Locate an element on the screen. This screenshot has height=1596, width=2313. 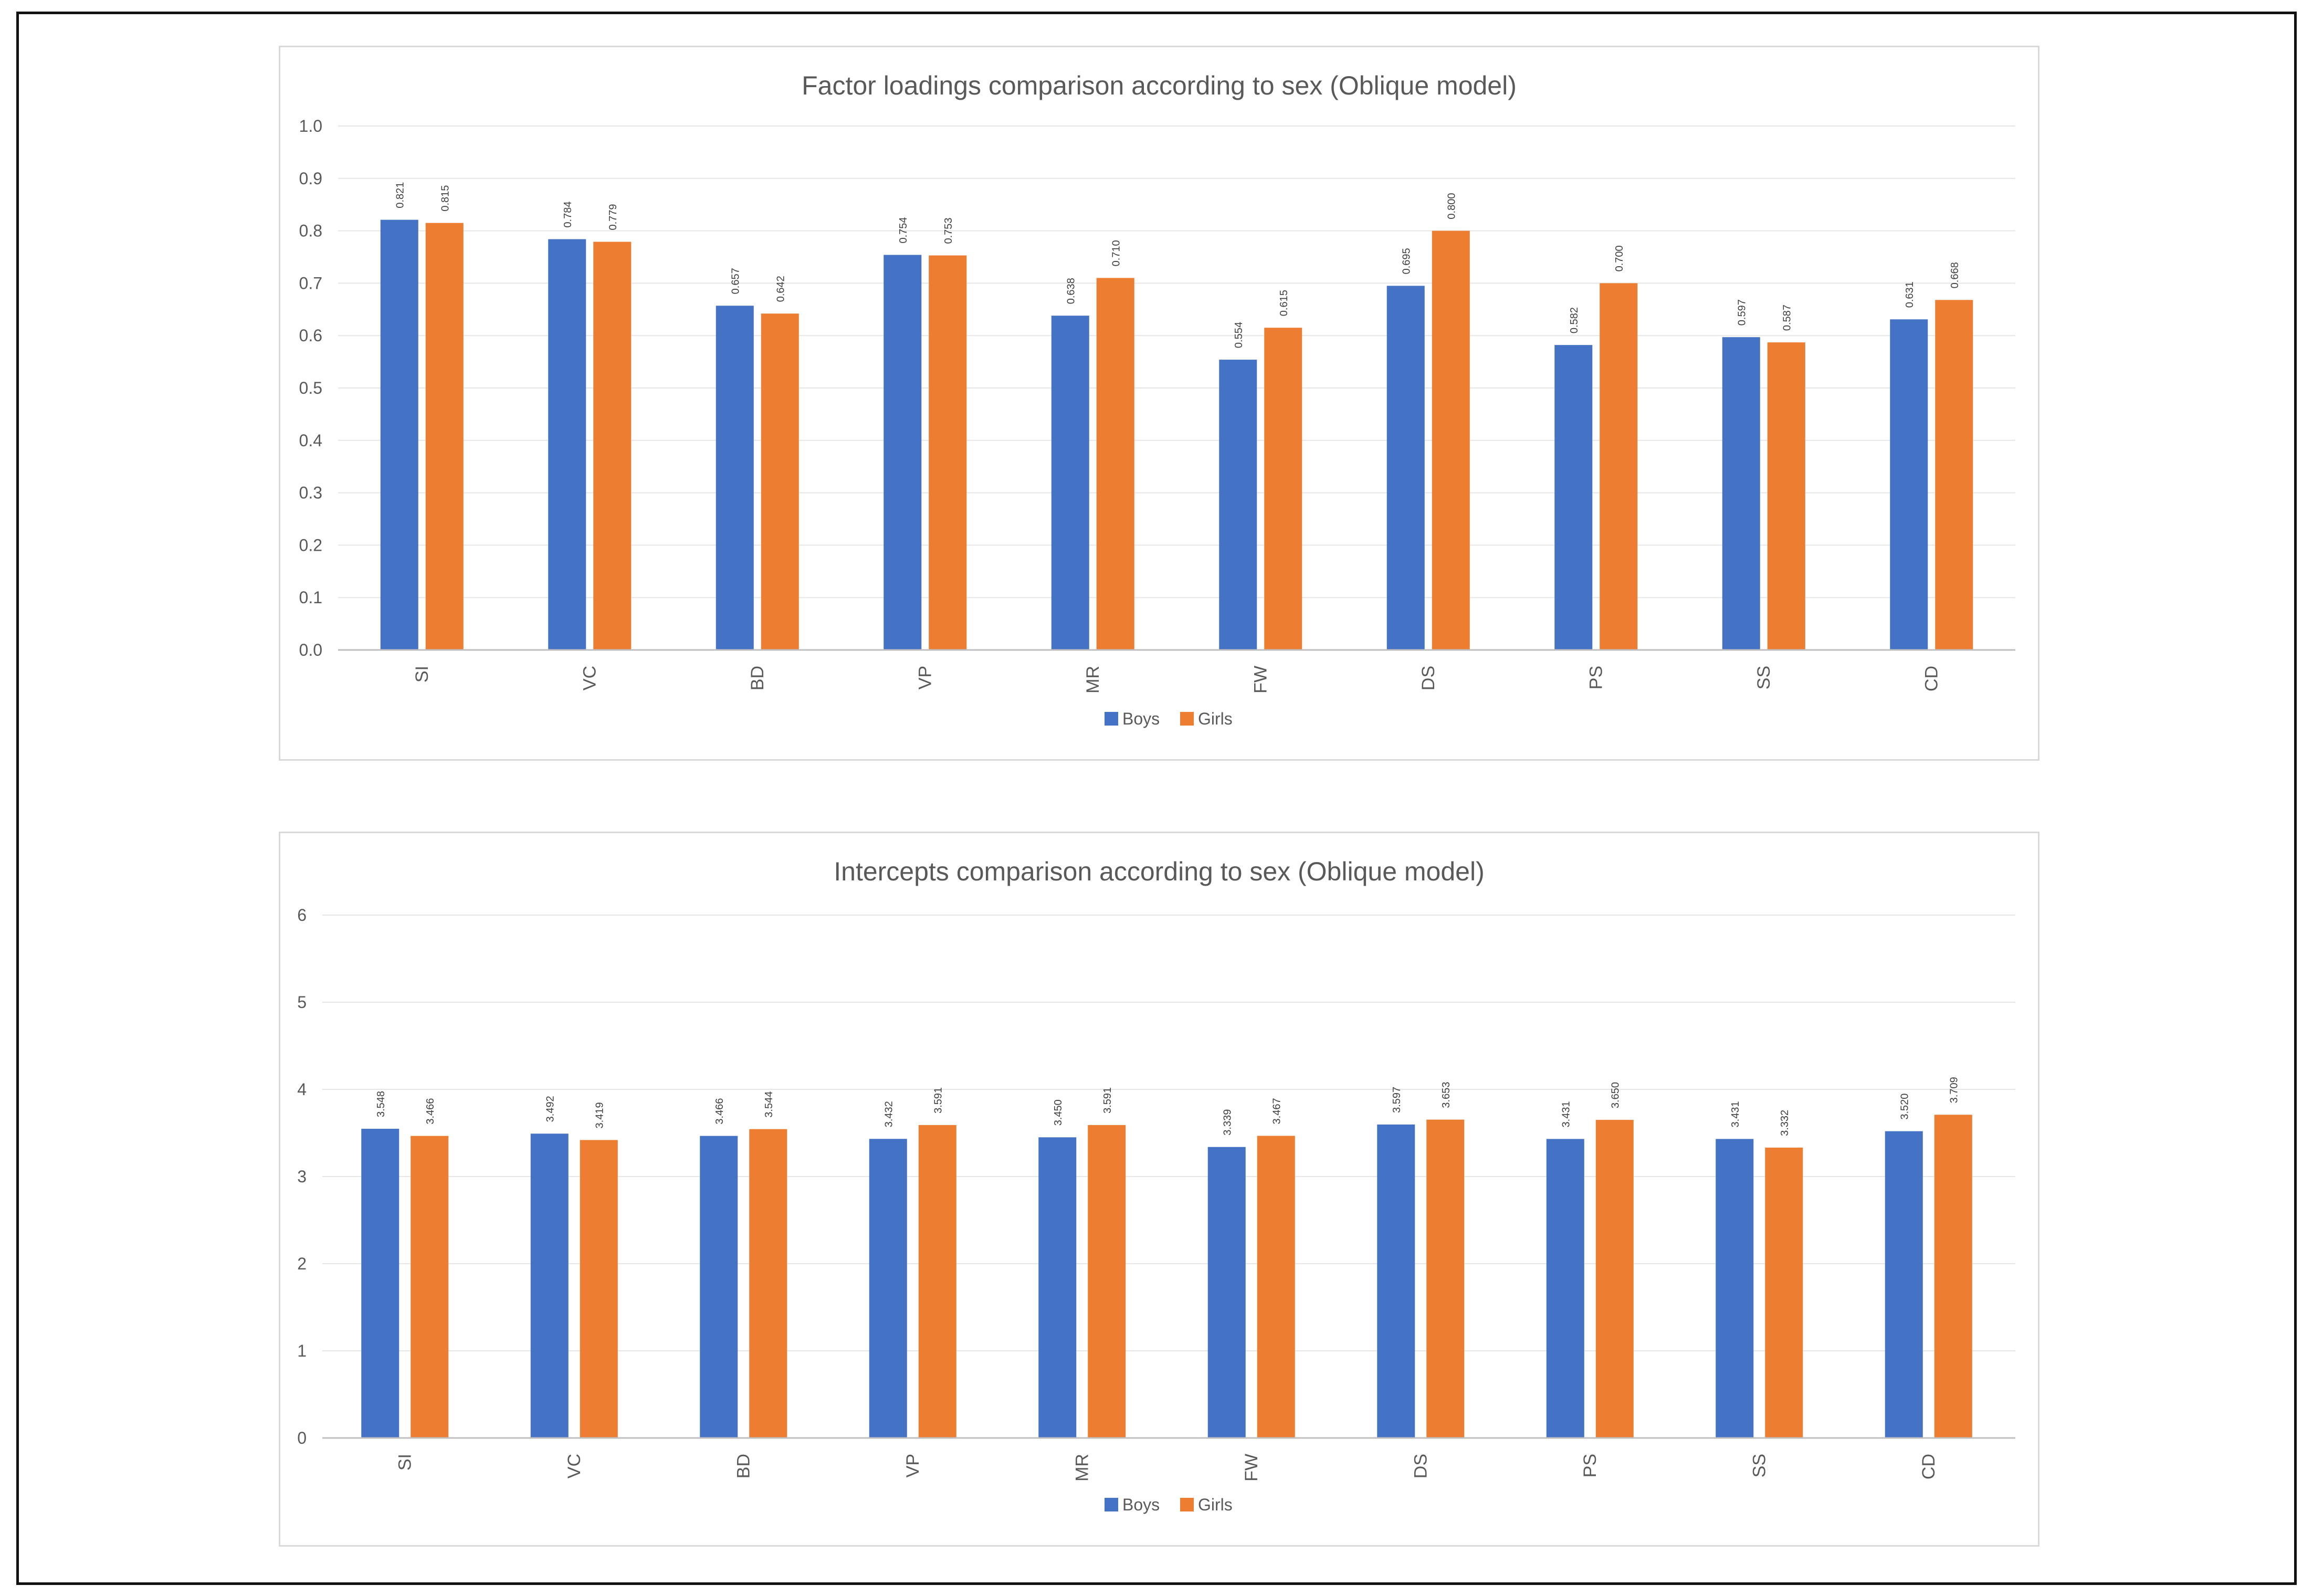
data-label: 0.597 is located at coordinates (1742, 312).